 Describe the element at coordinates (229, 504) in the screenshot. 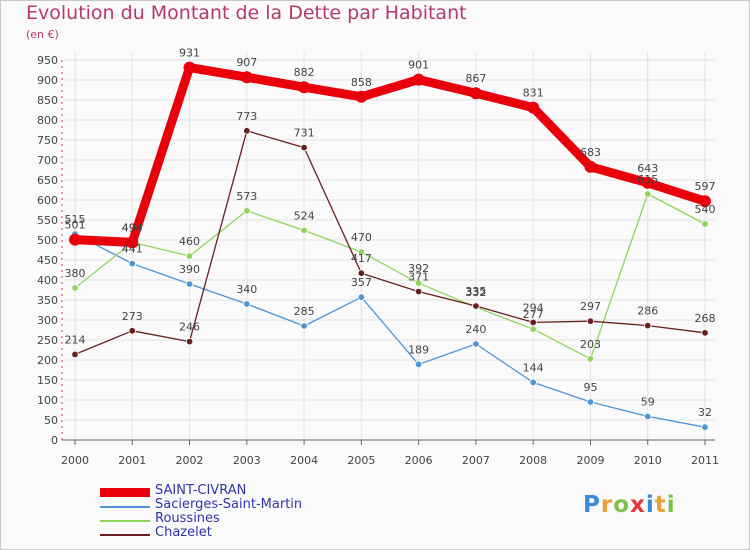

I see `legend-label: Sacierges-Saint-Martin` at that location.